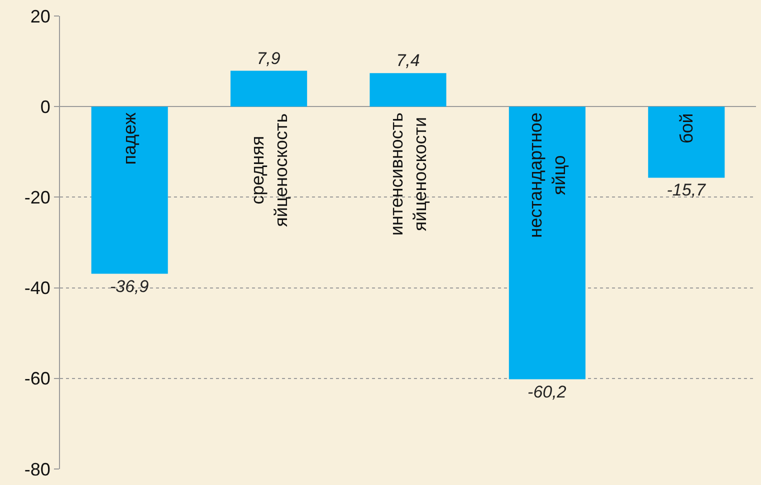  I want to click on x-tick-label: бой, so click(686, 128).